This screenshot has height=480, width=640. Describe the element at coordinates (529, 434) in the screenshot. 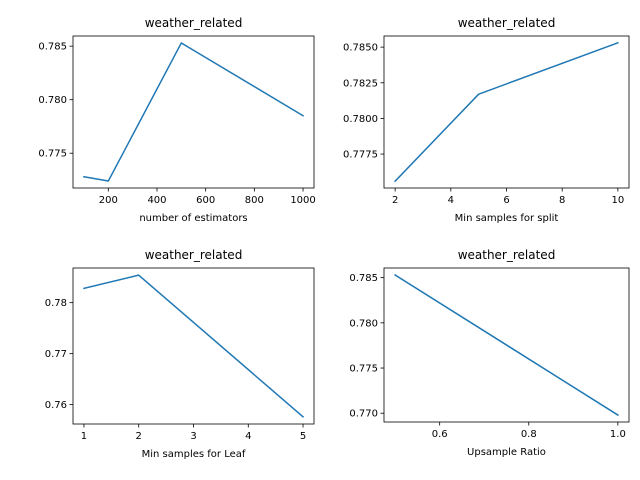

I see `x-tick-label: 0.8` at that location.